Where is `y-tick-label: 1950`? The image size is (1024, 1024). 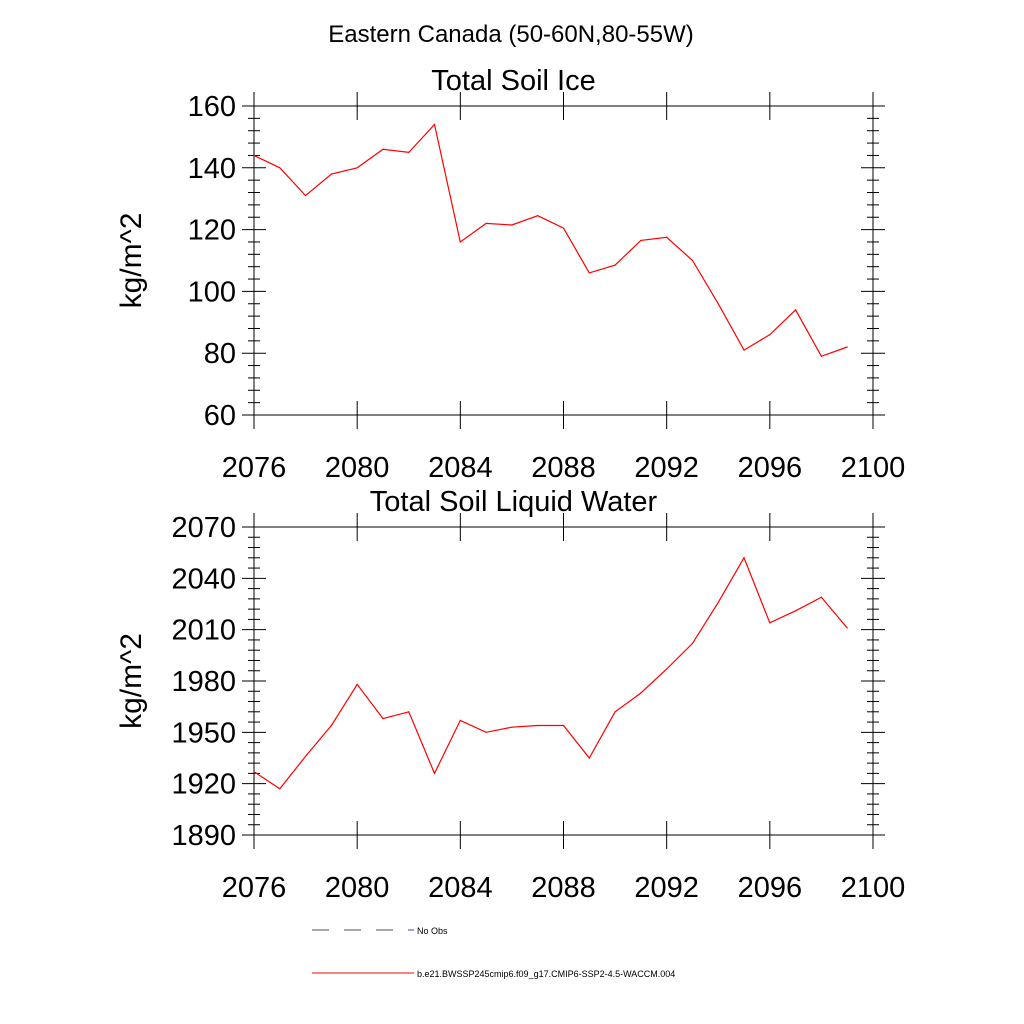
y-tick-label: 1950 is located at coordinates (203, 733).